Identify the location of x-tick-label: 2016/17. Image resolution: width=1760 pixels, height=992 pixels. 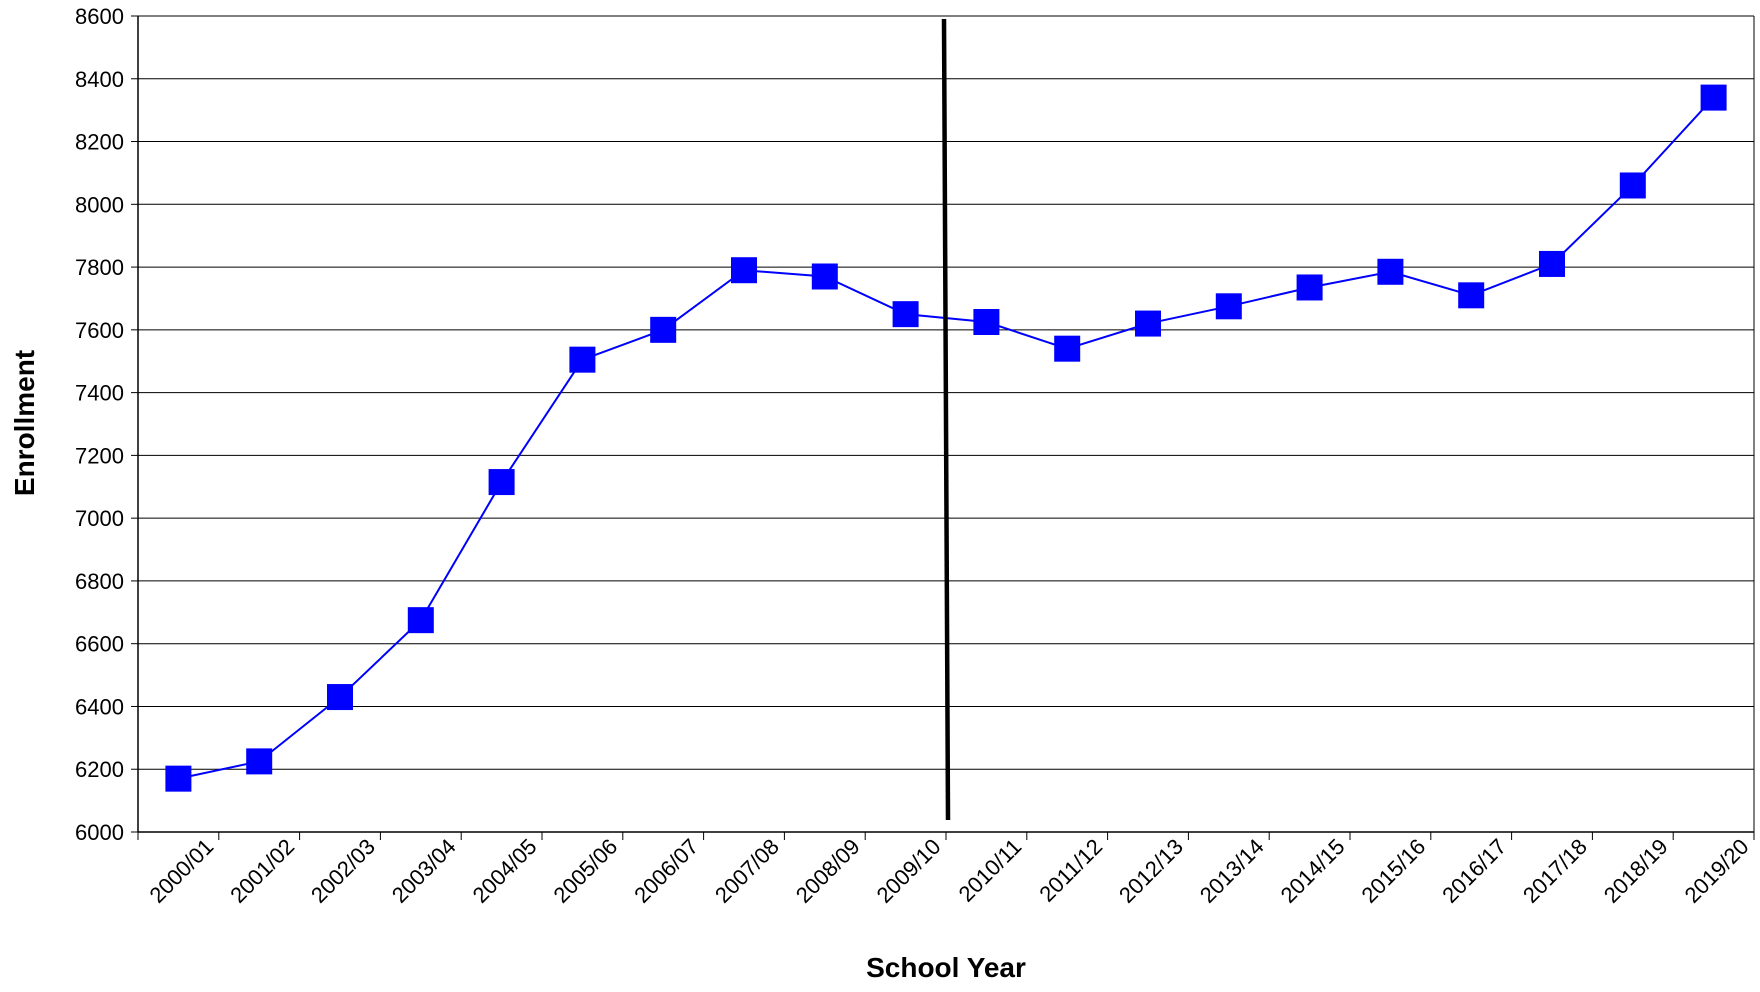
(1474, 871).